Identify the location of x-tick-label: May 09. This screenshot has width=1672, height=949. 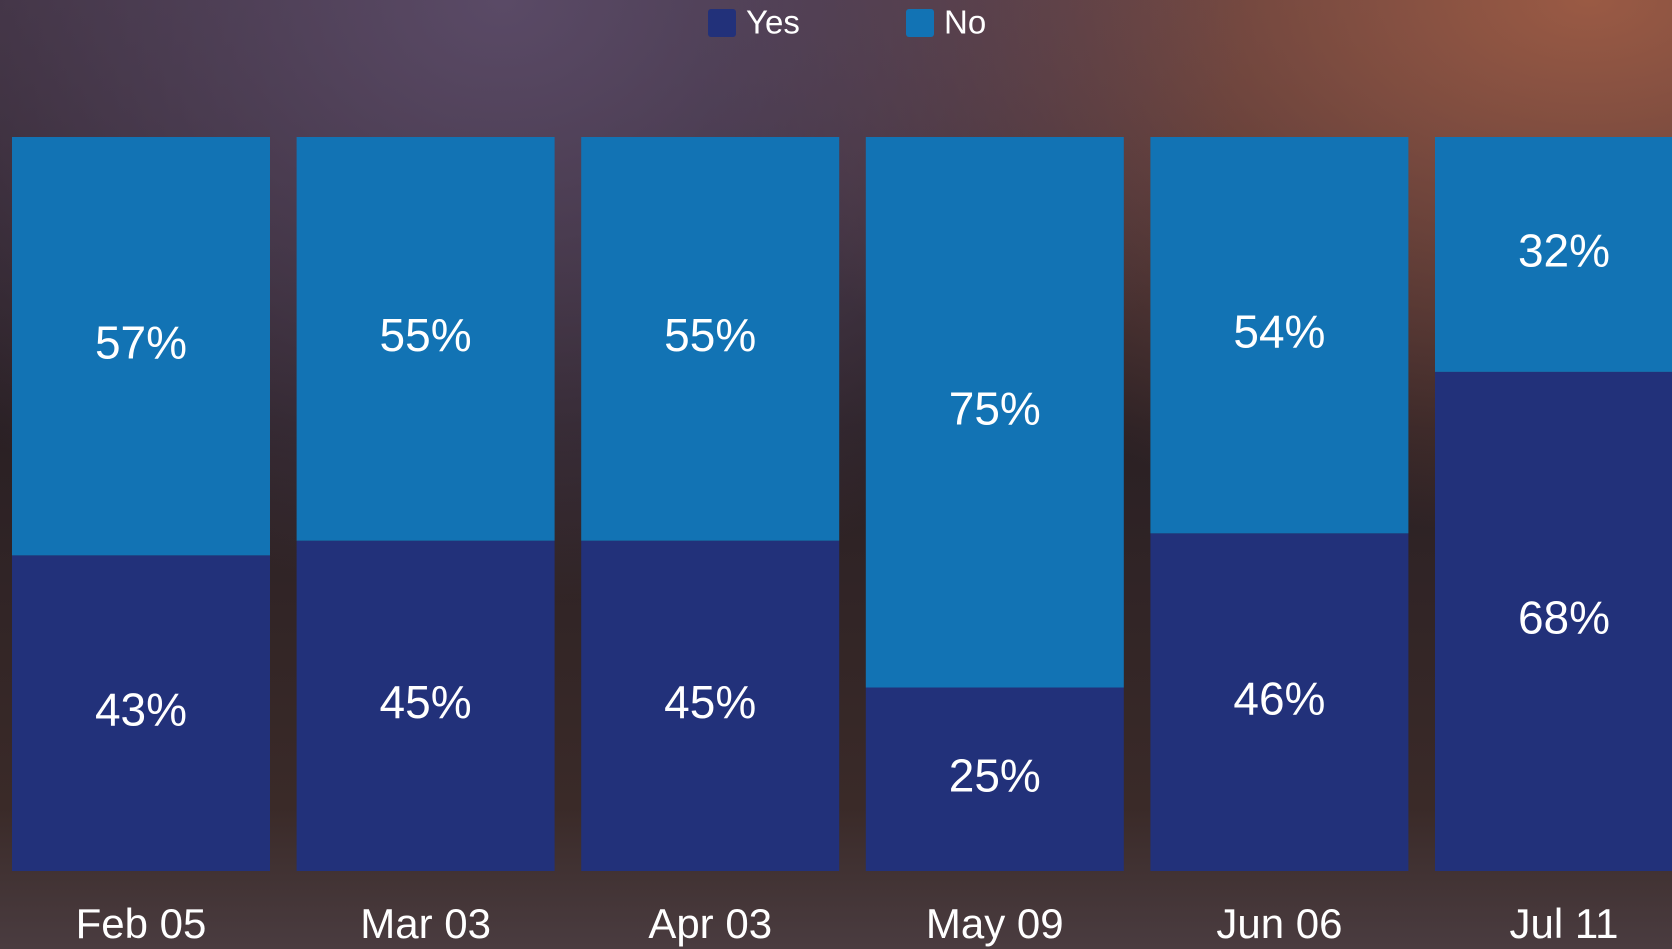
(995, 923).